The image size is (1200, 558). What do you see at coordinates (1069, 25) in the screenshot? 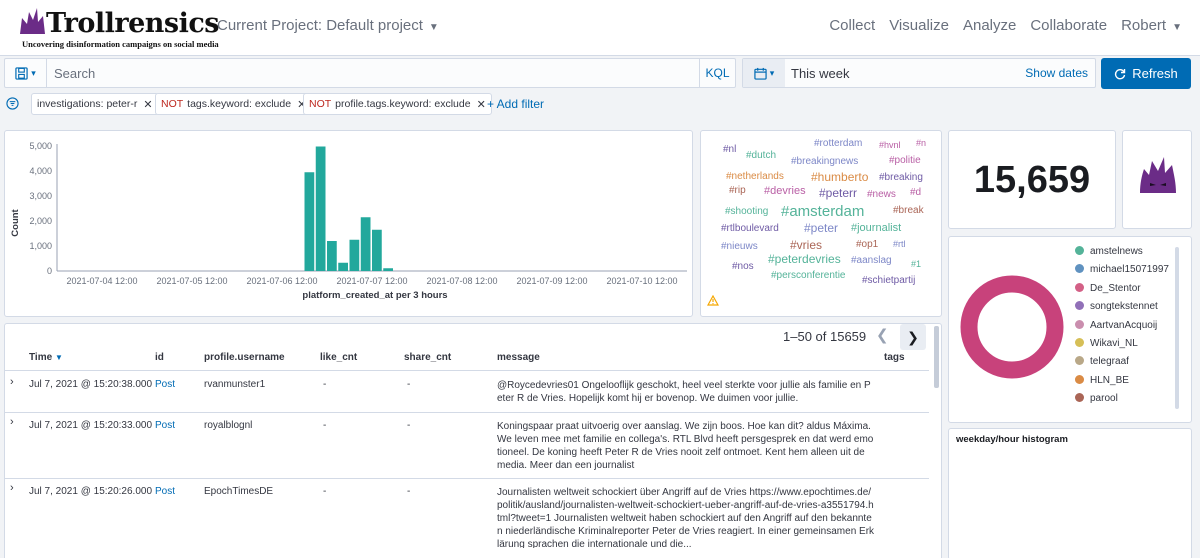
I see `nav-collaborate: Collaborate` at bounding box center [1069, 25].